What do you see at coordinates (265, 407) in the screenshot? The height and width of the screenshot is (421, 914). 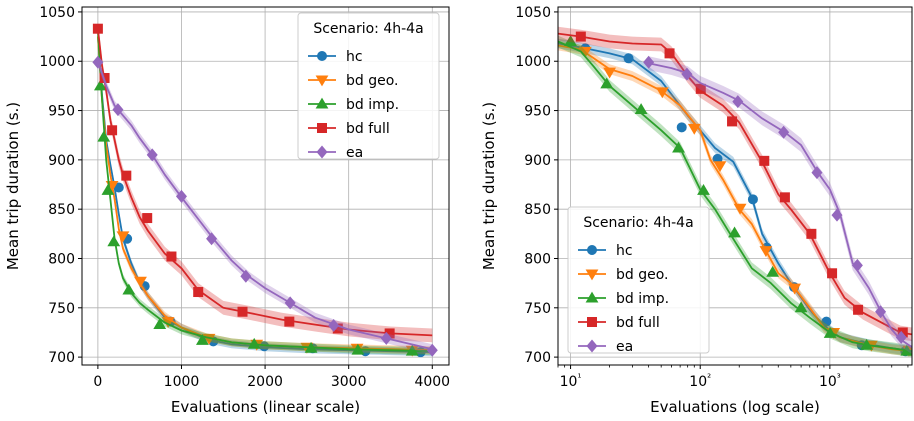 I see `x-axis-label: Evaluations (linear scale)` at bounding box center [265, 407].